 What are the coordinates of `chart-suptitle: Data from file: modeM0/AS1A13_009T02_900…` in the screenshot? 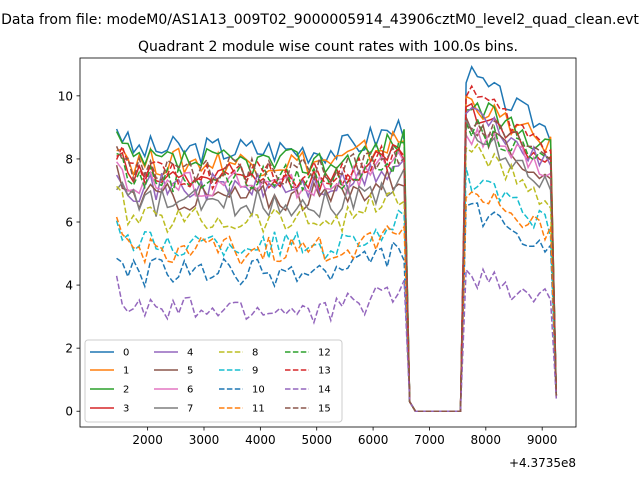 It's located at (320, 20).